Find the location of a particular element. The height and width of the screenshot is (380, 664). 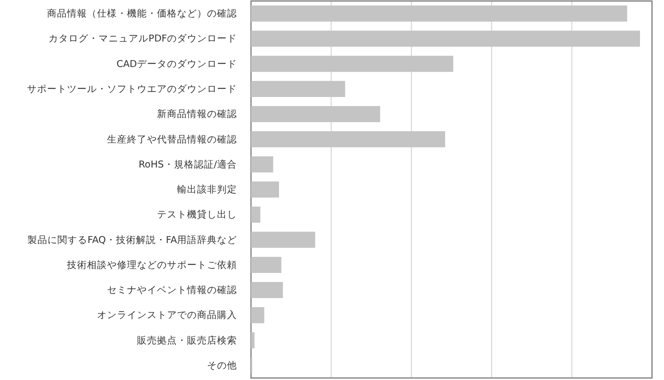

y-tick-label: その他 is located at coordinates (222, 365).